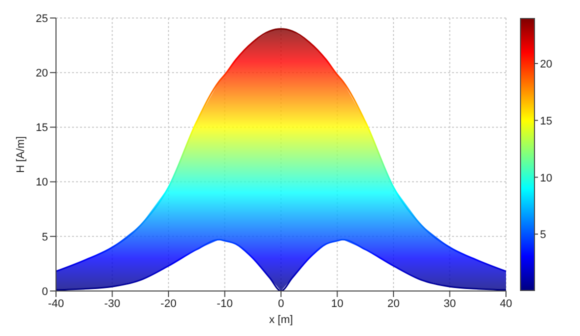 The width and height of the screenshot is (580, 336). Describe the element at coordinates (56, 304) in the screenshot. I see `x-tick-label: -40` at that location.